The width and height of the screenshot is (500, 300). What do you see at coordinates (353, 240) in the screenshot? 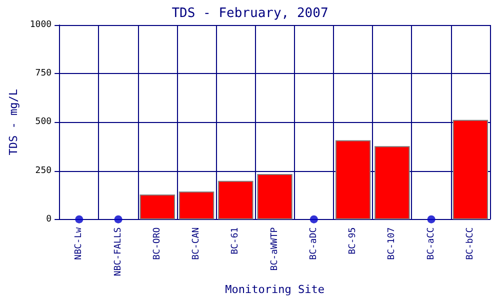
I see `x-tick-label: BC-95` at bounding box center [353, 240].